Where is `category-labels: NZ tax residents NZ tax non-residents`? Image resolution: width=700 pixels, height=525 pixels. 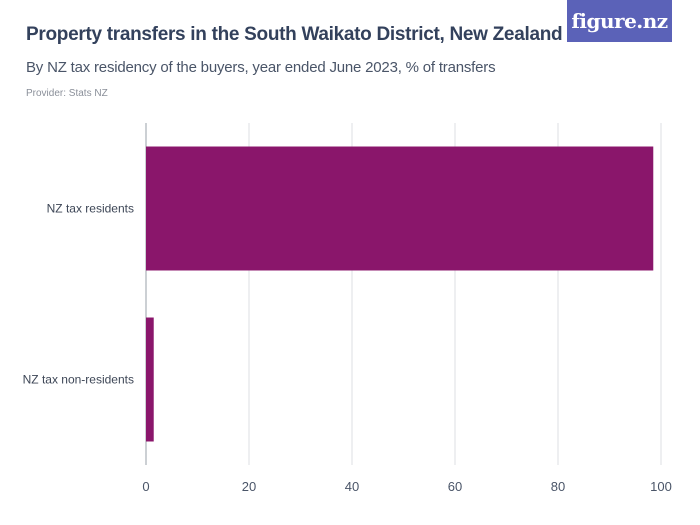 category-labels: NZ tax residents NZ tax non-residents is located at coordinates (78, 294).